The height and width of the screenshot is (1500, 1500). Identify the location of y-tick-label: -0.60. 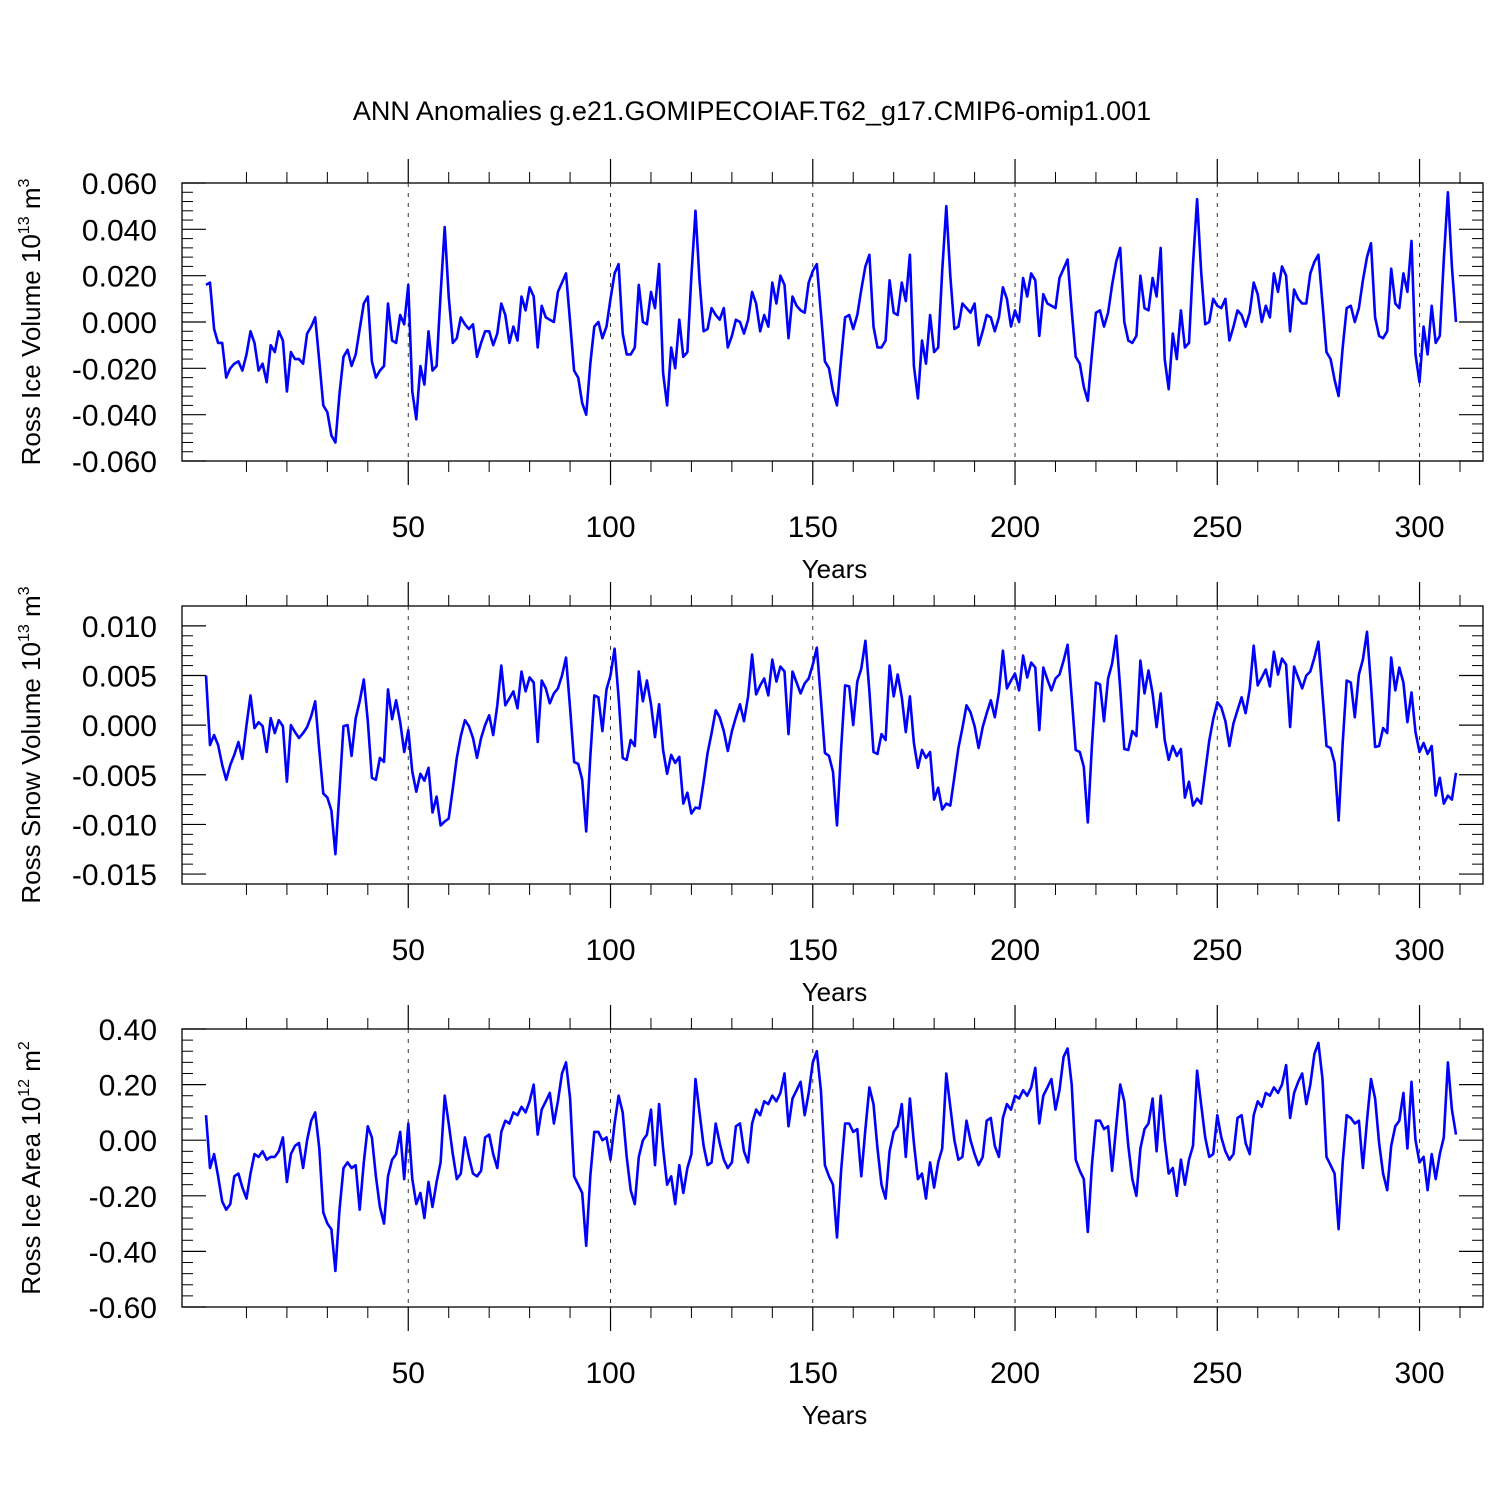
(123, 1308).